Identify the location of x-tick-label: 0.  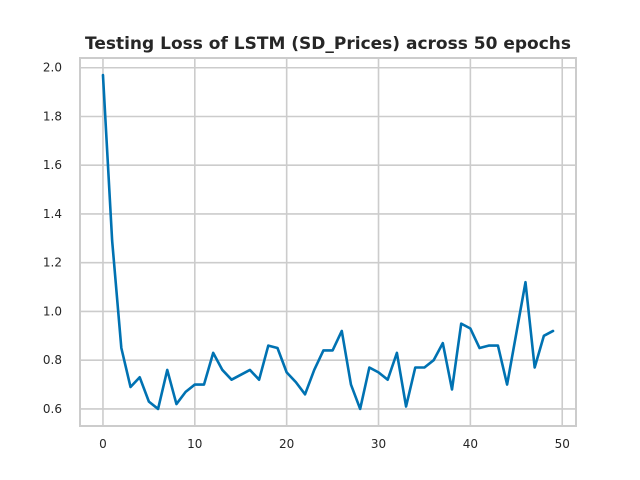
(103, 444).